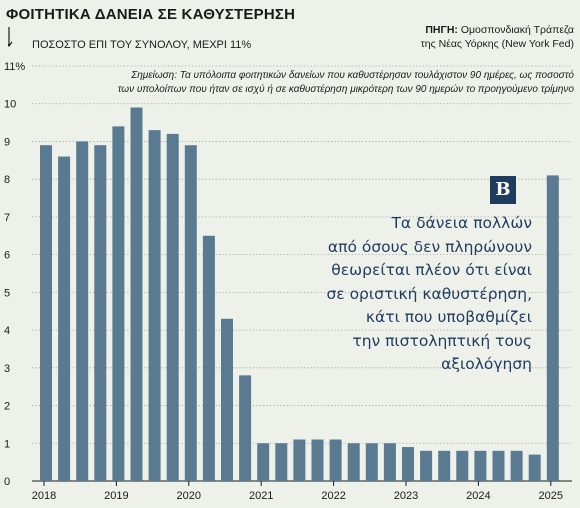 The image size is (580, 508). I want to click on x-tick-label: 2021, so click(261, 496).